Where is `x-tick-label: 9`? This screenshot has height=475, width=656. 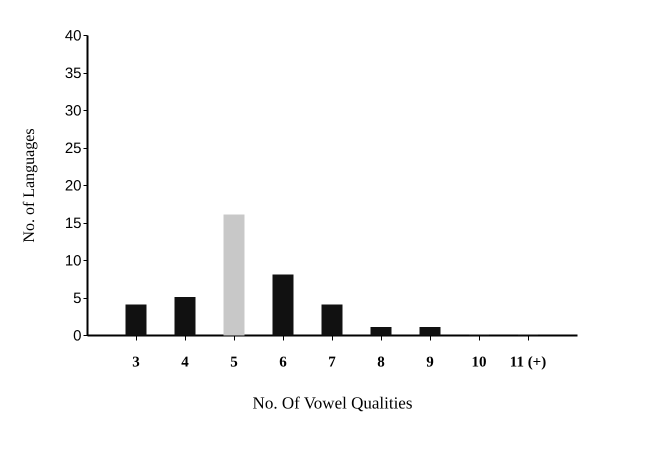
x-tick-label: 9 is located at coordinates (430, 362).